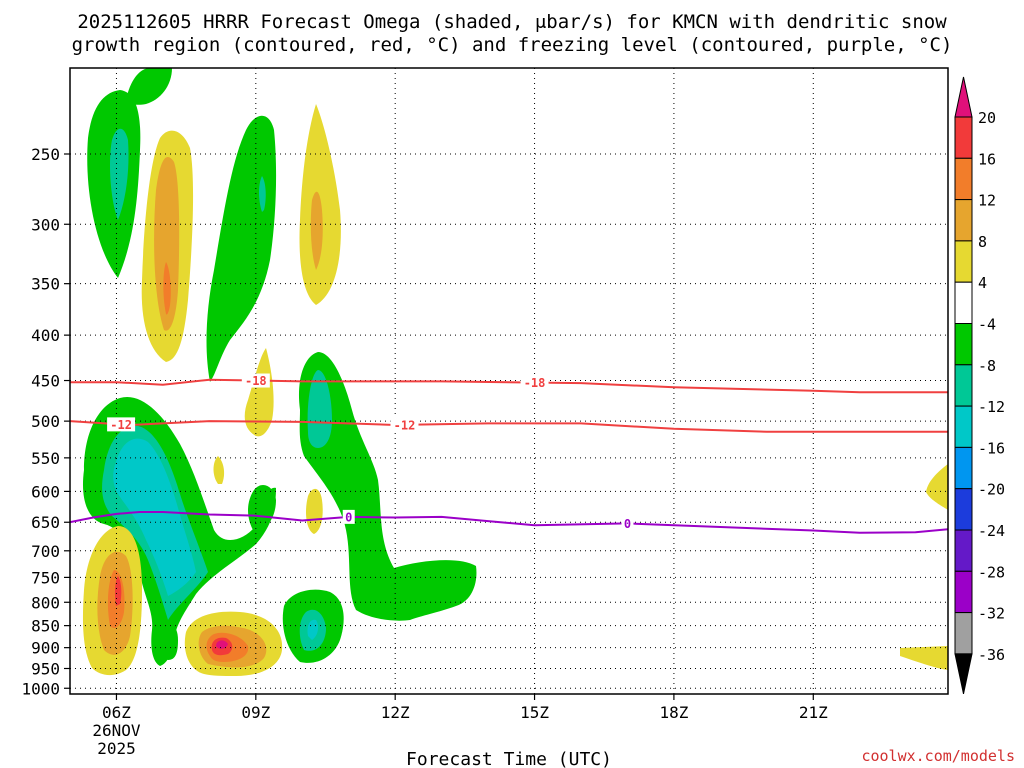 The image size is (1024, 768). What do you see at coordinates (45, 602) in the screenshot?
I see `y-tick-label: 800` at bounding box center [45, 602].